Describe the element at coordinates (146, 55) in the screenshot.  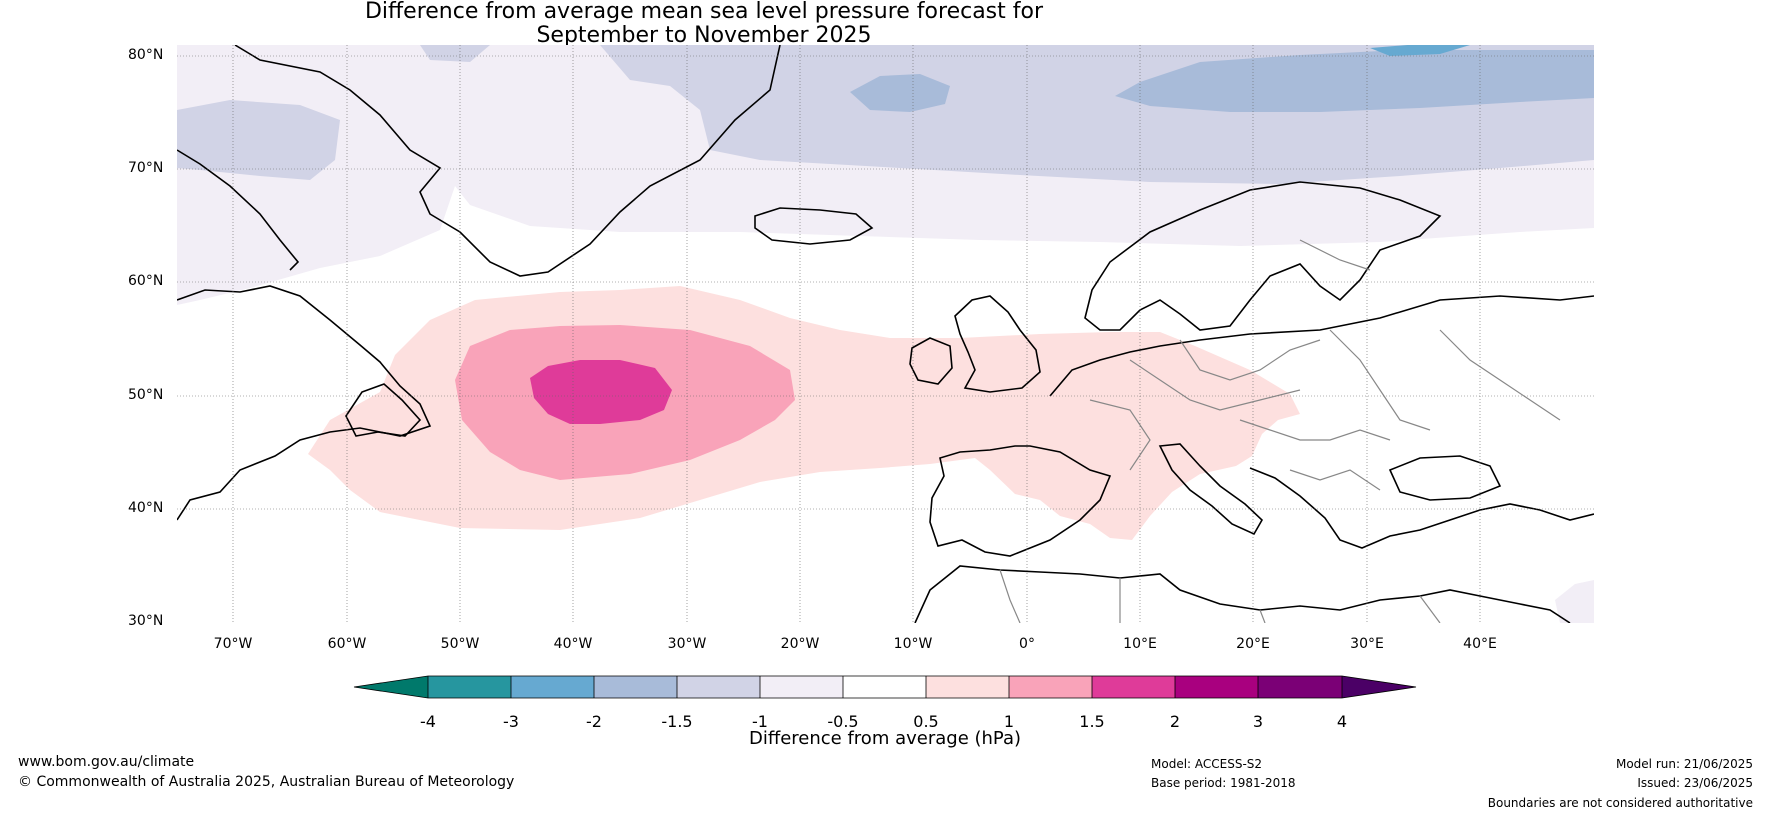
I see `lat-label-80n: 80°N` at that location.